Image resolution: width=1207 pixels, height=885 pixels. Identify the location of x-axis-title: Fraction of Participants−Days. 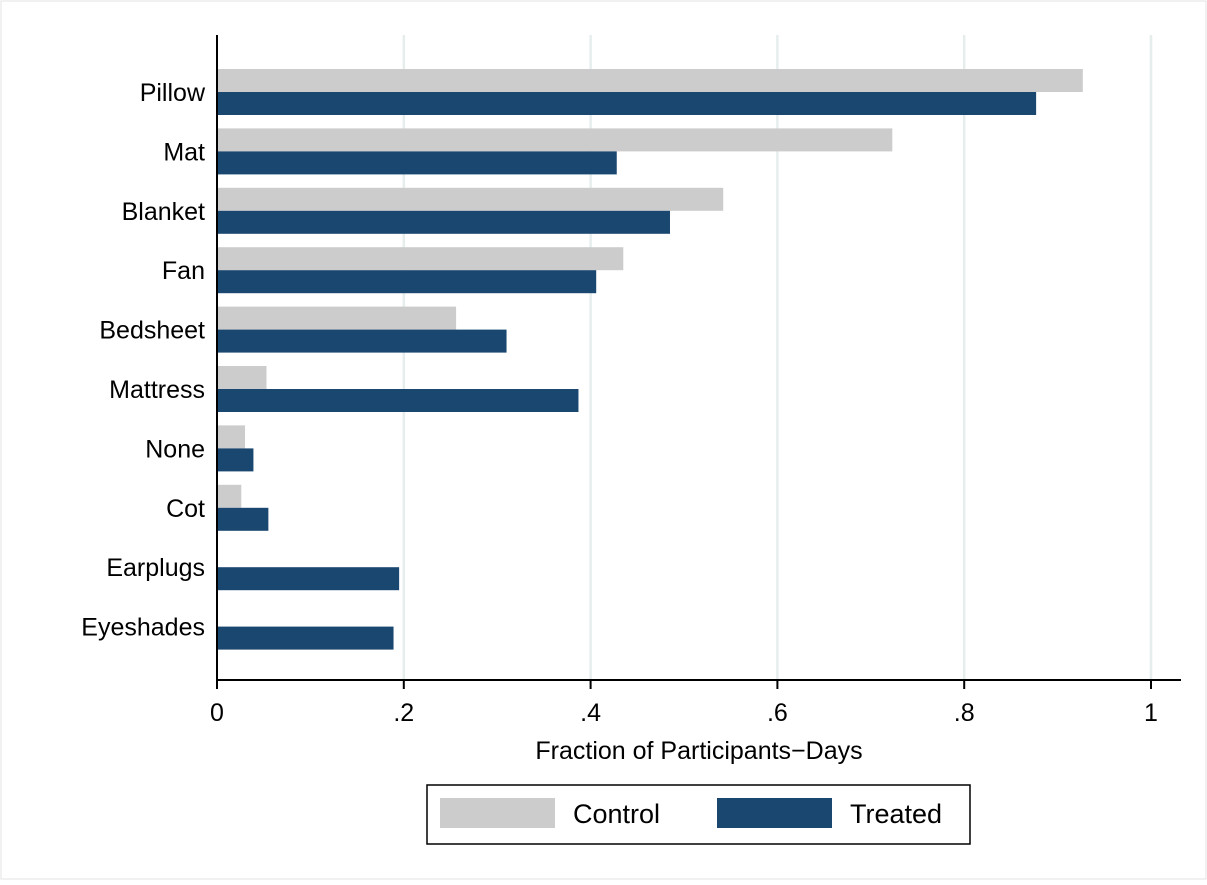
(698, 751).